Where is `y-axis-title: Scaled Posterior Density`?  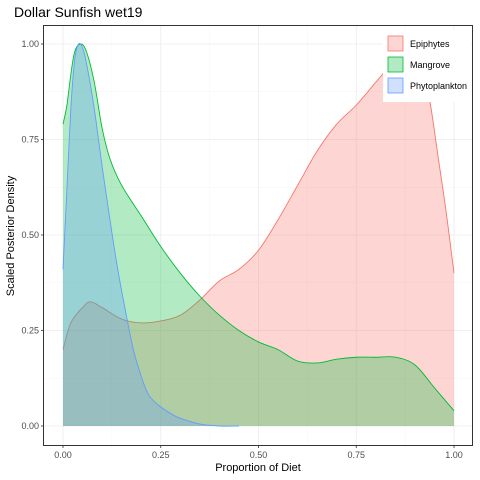 y-axis-title: Scaled Posterior Density is located at coordinates (11, 235).